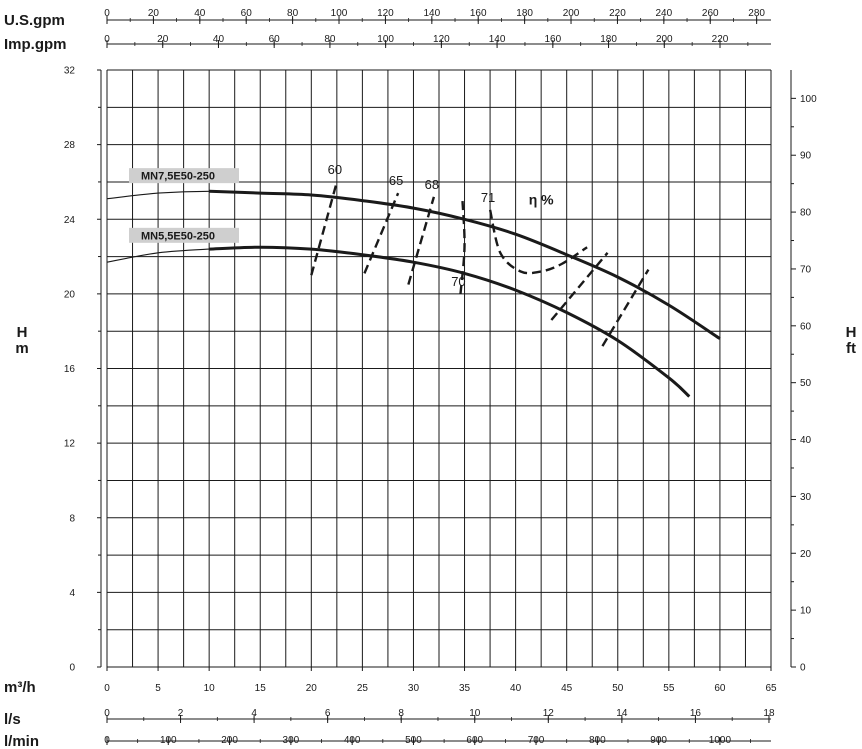  I want to click on imp_gpm-tick-label: 20, so click(163, 39).